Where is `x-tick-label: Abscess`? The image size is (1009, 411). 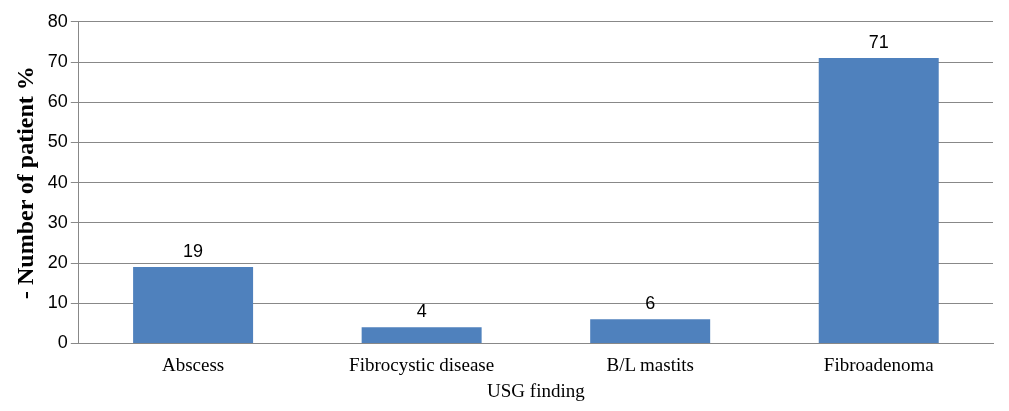 x-tick-label: Abscess is located at coordinates (193, 364).